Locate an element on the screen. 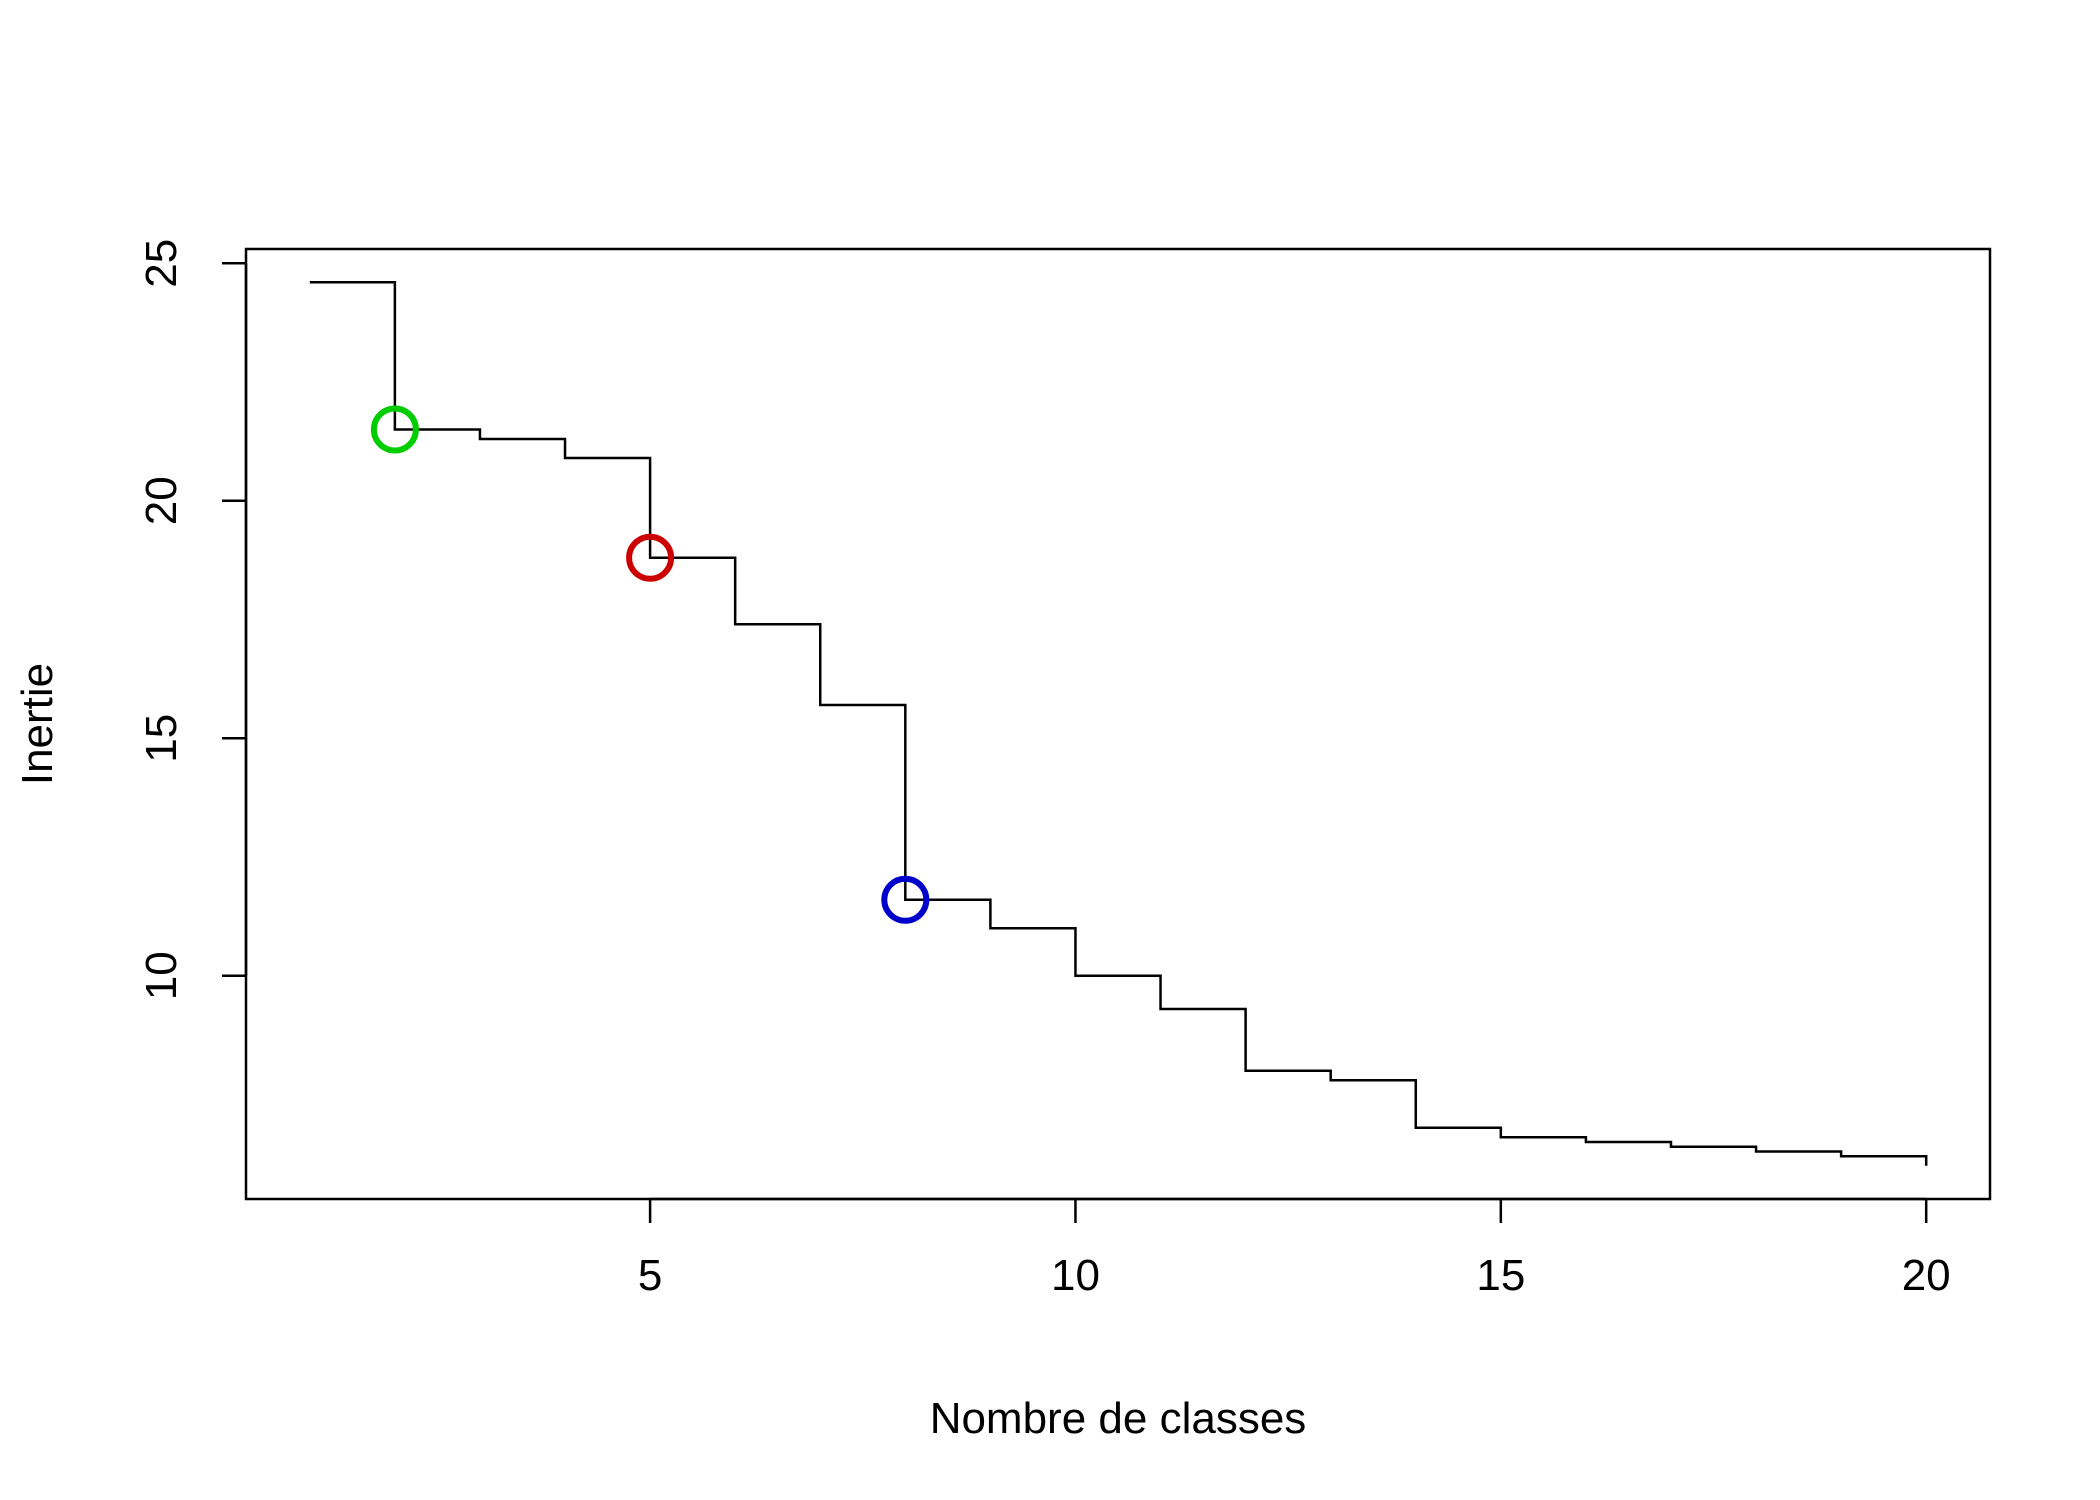 This screenshot has height=1500, width=2100. y-axis-label: Inertie is located at coordinates (37, 724).